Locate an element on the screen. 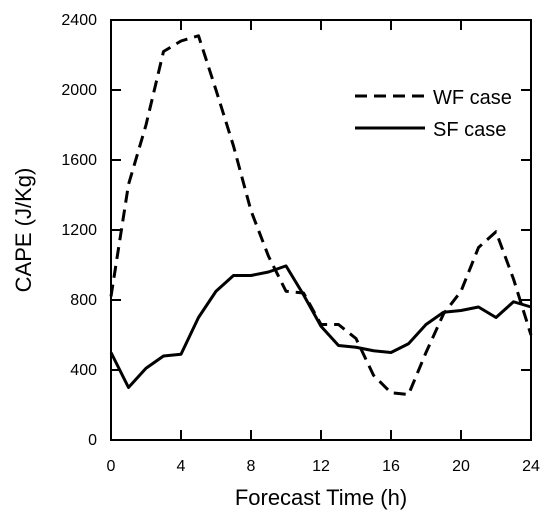 Image resolution: width=550 pixels, height=523 pixels. y-tick-label: 2000 is located at coordinates (79, 90).